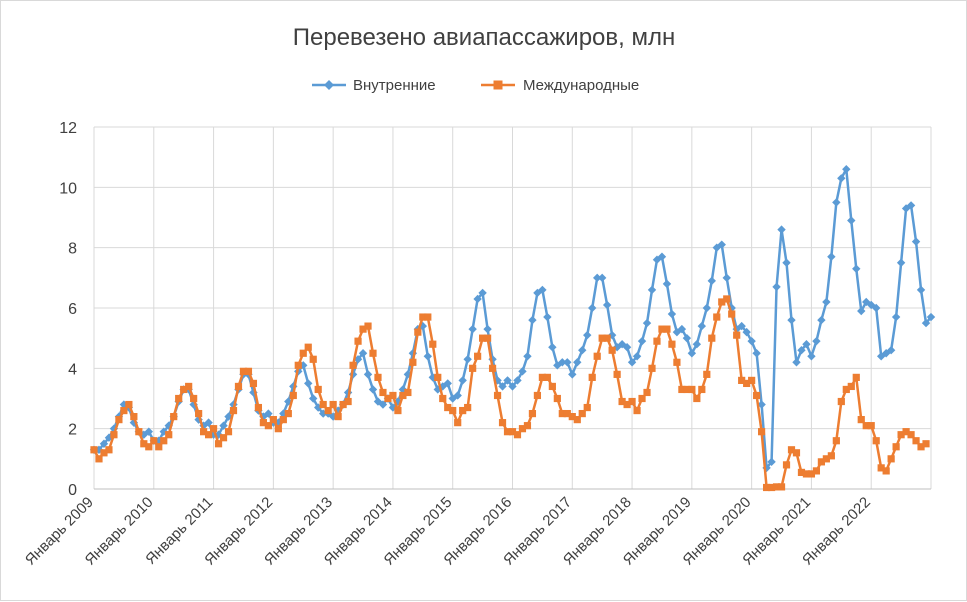 This screenshot has width=967, height=602. Describe the element at coordinates (329, 85) in the screenshot. I see `legend-marker` at that location.